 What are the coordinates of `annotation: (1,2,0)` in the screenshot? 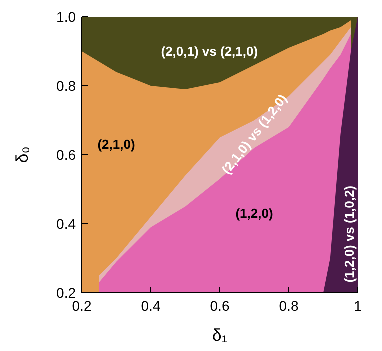 It's located at (255, 214).